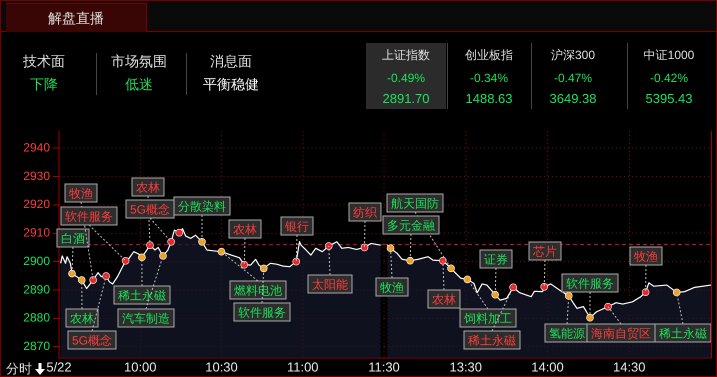 The height and width of the screenshot is (377, 717). Describe the element at coordinates (547, 366) in the screenshot. I see `x-tick-label: 14:00` at that location.